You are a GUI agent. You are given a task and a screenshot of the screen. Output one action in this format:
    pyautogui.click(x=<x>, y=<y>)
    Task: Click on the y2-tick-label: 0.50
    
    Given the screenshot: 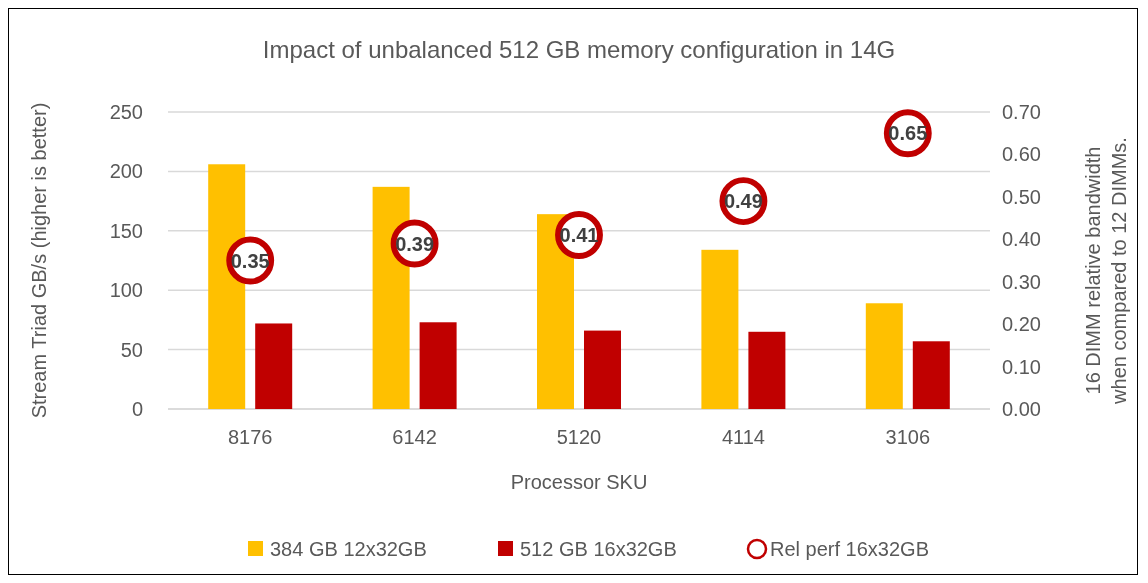 What is the action you would take?
    pyautogui.click(x=1021, y=196)
    